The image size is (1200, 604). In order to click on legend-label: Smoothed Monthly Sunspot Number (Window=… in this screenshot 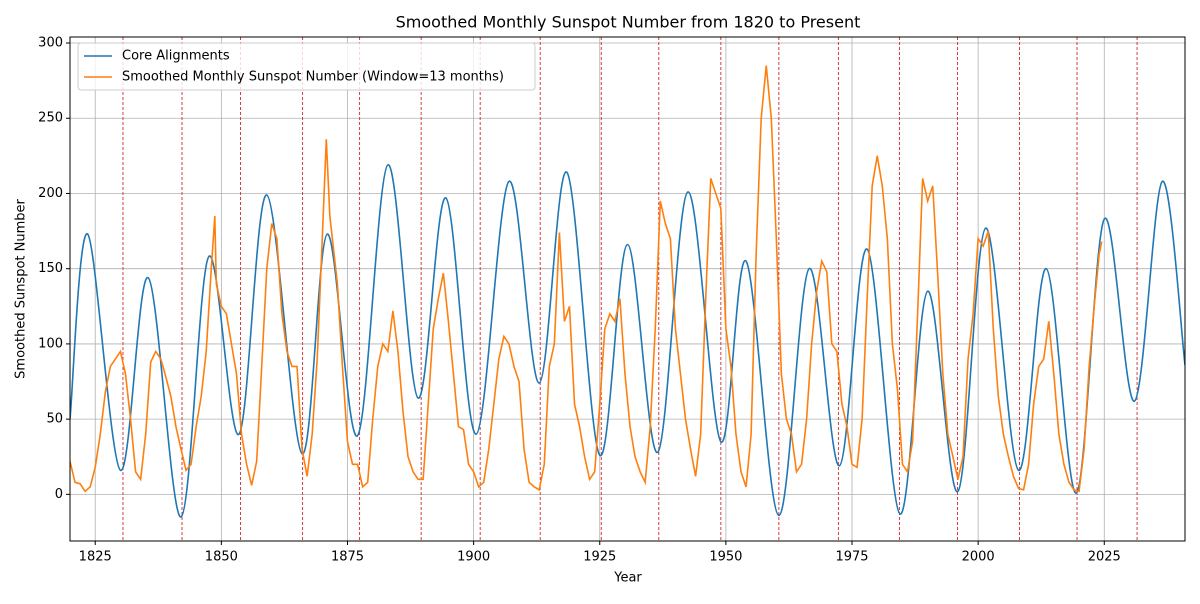, I will do `click(313, 77)`.